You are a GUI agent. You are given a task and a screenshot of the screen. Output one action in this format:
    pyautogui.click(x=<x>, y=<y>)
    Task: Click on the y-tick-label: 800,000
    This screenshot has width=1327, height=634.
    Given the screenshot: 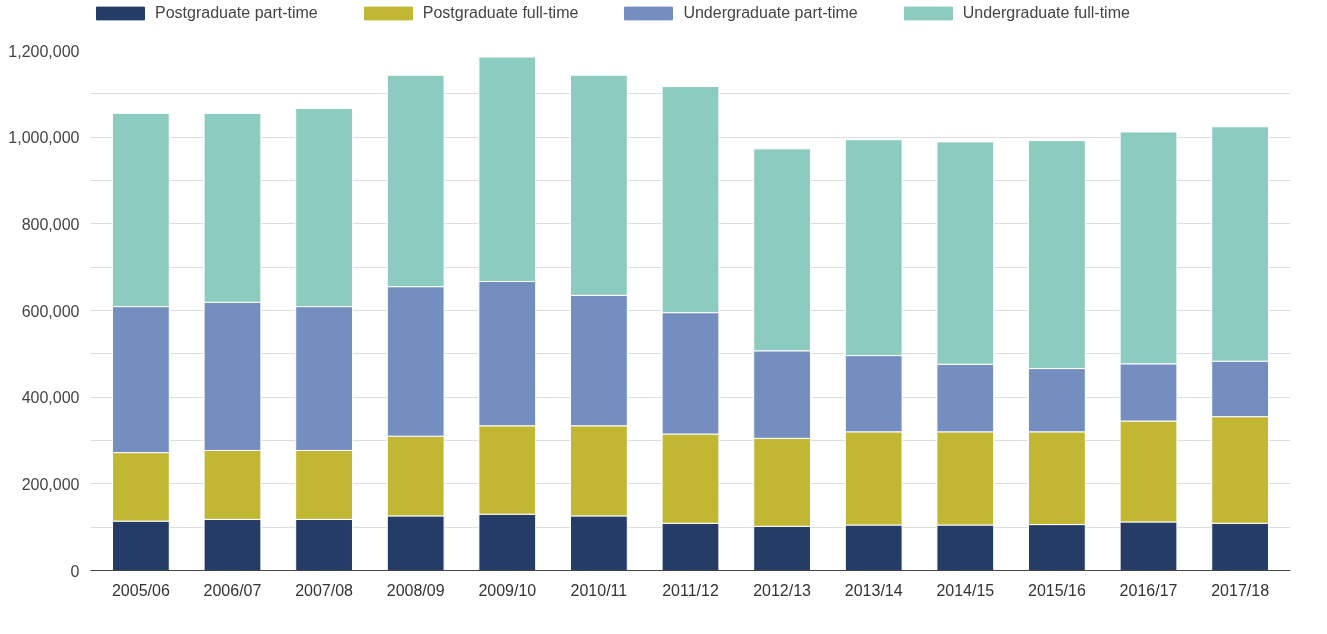 What is the action you would take?
    pyautogui.click(x=50, y=224)
    